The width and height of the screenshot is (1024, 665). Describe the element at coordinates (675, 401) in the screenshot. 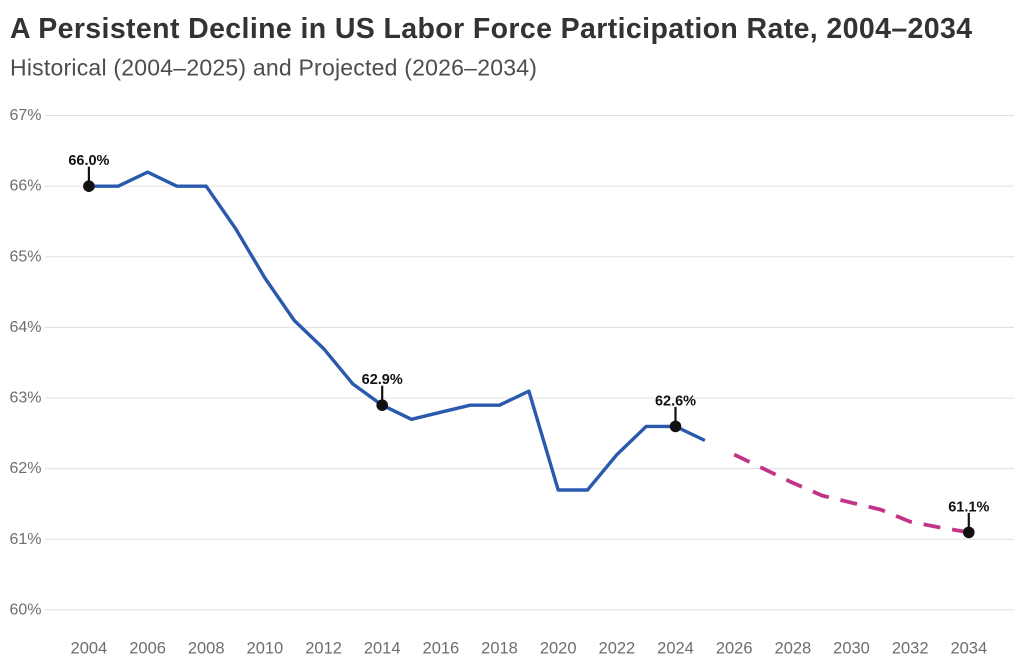

I see `svg-text: 62.6%` at that location.